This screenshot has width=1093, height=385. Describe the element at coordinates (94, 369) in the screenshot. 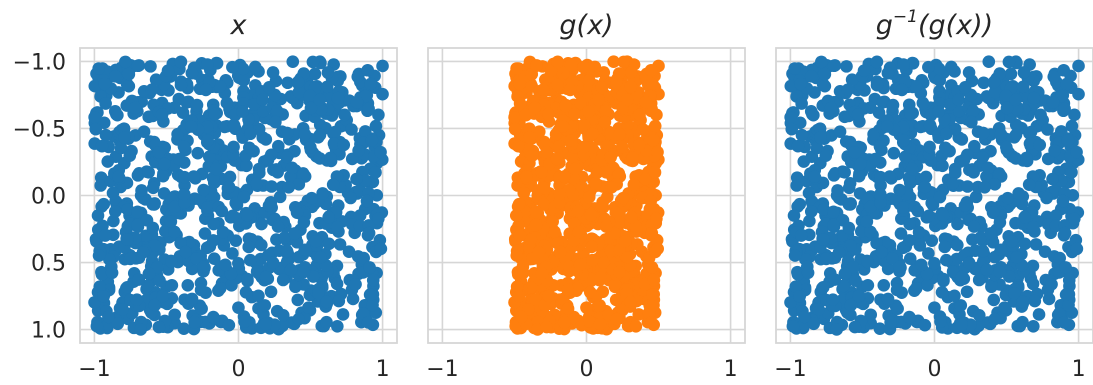

I see `x-tick-label: −1` at that location.